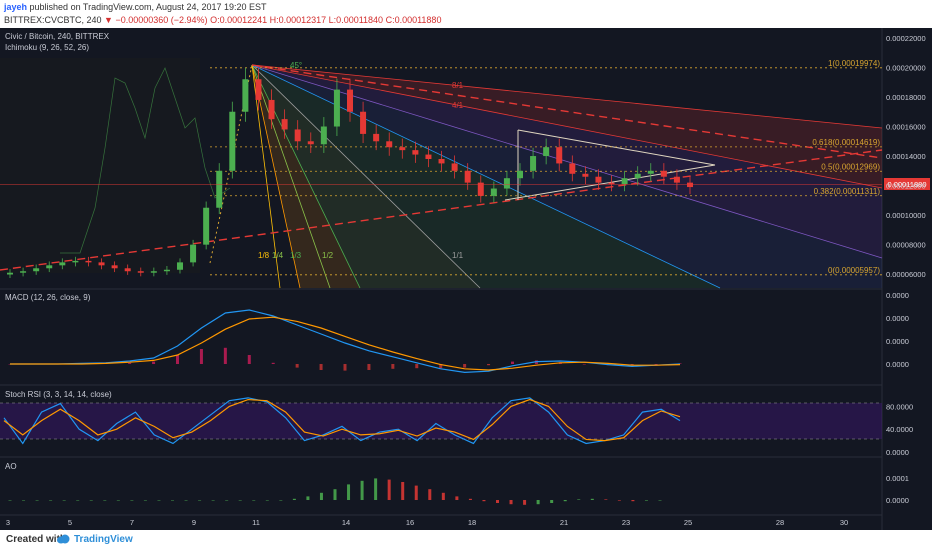 Image resolution: width=932 pixels, height=550 pixels. Describe the element at coordinates (70, 522) in the screenshot. I see `time-tick-label: 5` at that location.